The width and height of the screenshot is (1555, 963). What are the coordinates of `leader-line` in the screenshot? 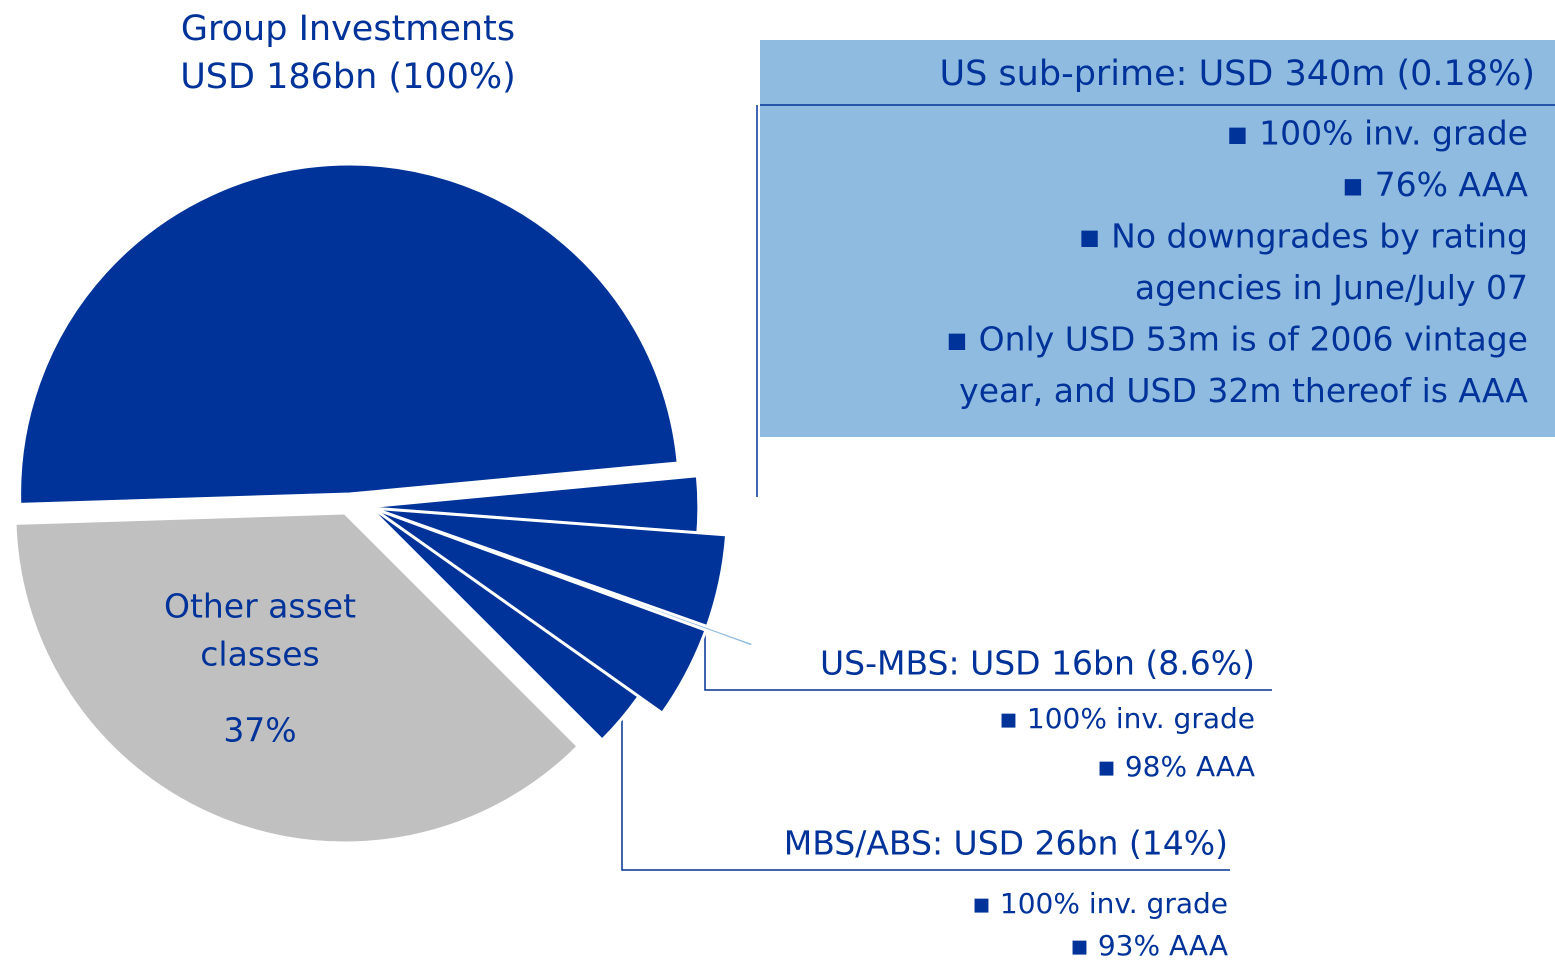 It's located at (925, 785).